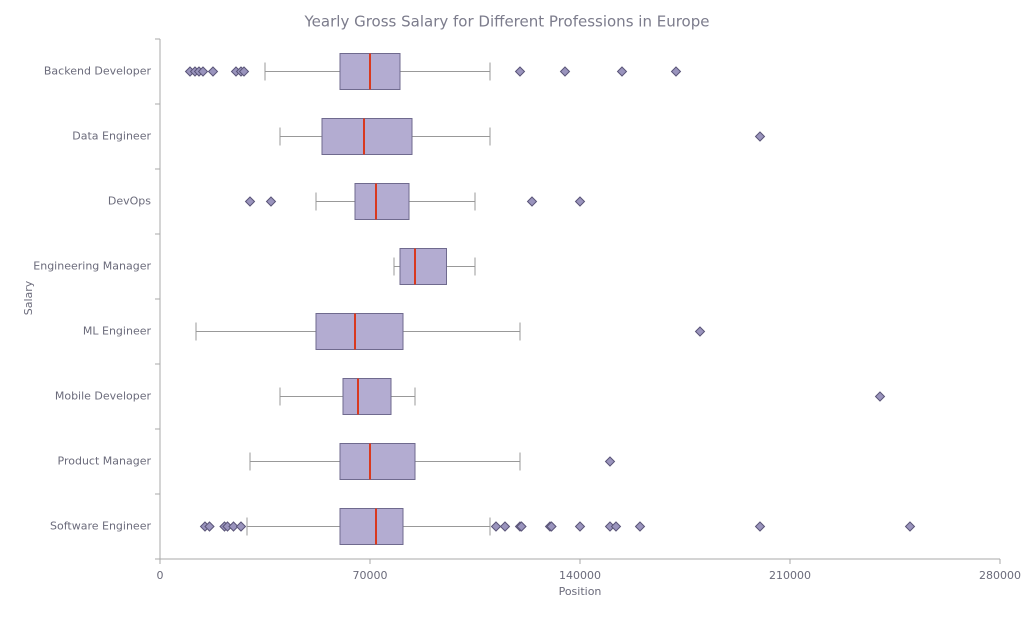 This screenshot has height=623, width=1024. Describe the element at coordinates (160, 575) in the screenshot. I see `x-tick-label: 0` at that location.